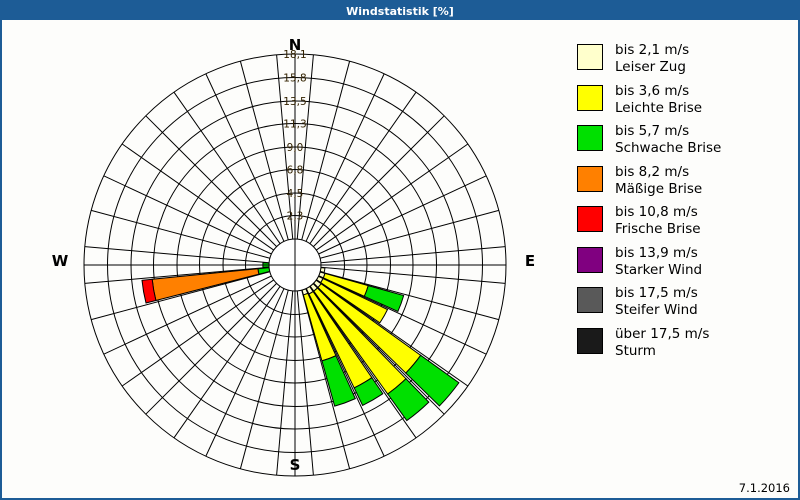  Describe the element at coordinates (530, 261) in the screenshot. I see `compass-label-east: E` at that location.